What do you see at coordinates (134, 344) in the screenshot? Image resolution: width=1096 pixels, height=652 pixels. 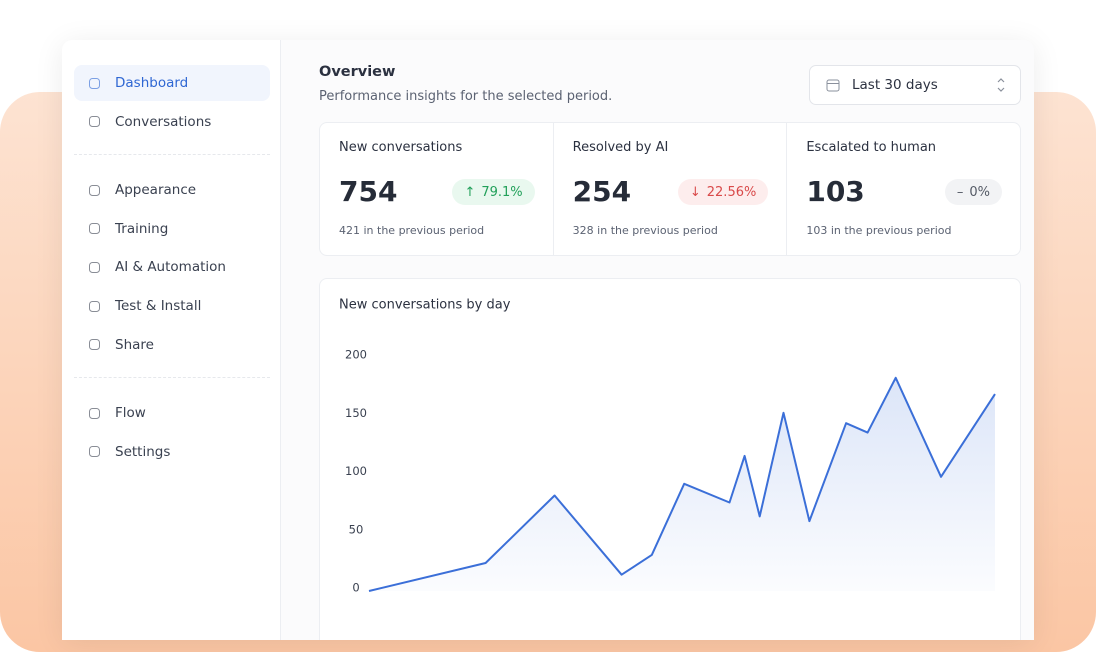 I see `nav-label: Share` at bounding box center [134, 344].